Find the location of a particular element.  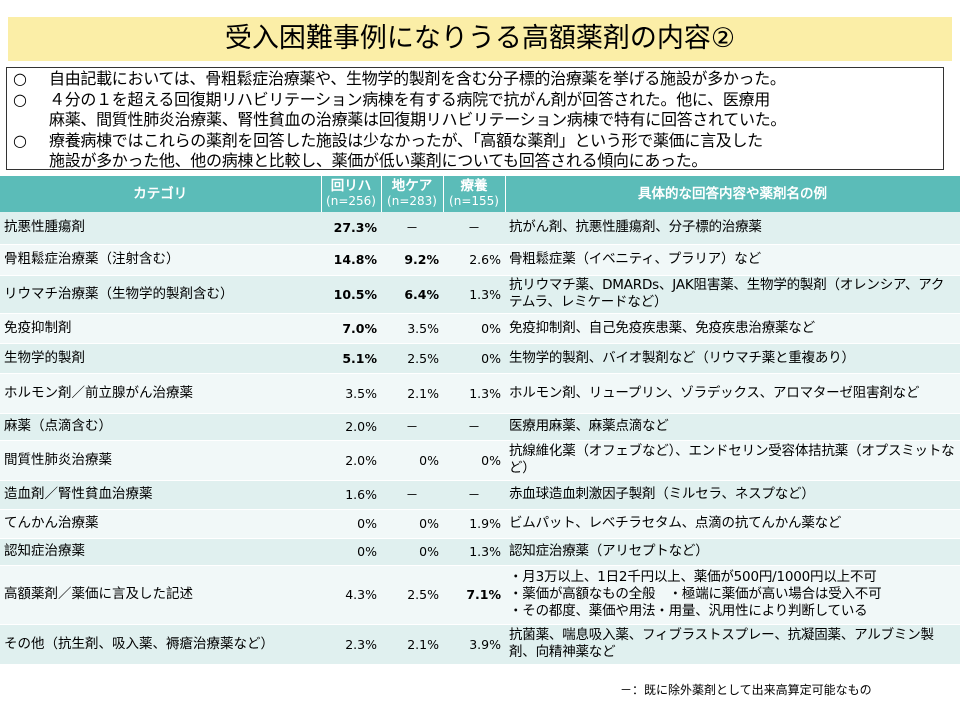

header-category: カテゴリ is located at coordinates (161, 194).